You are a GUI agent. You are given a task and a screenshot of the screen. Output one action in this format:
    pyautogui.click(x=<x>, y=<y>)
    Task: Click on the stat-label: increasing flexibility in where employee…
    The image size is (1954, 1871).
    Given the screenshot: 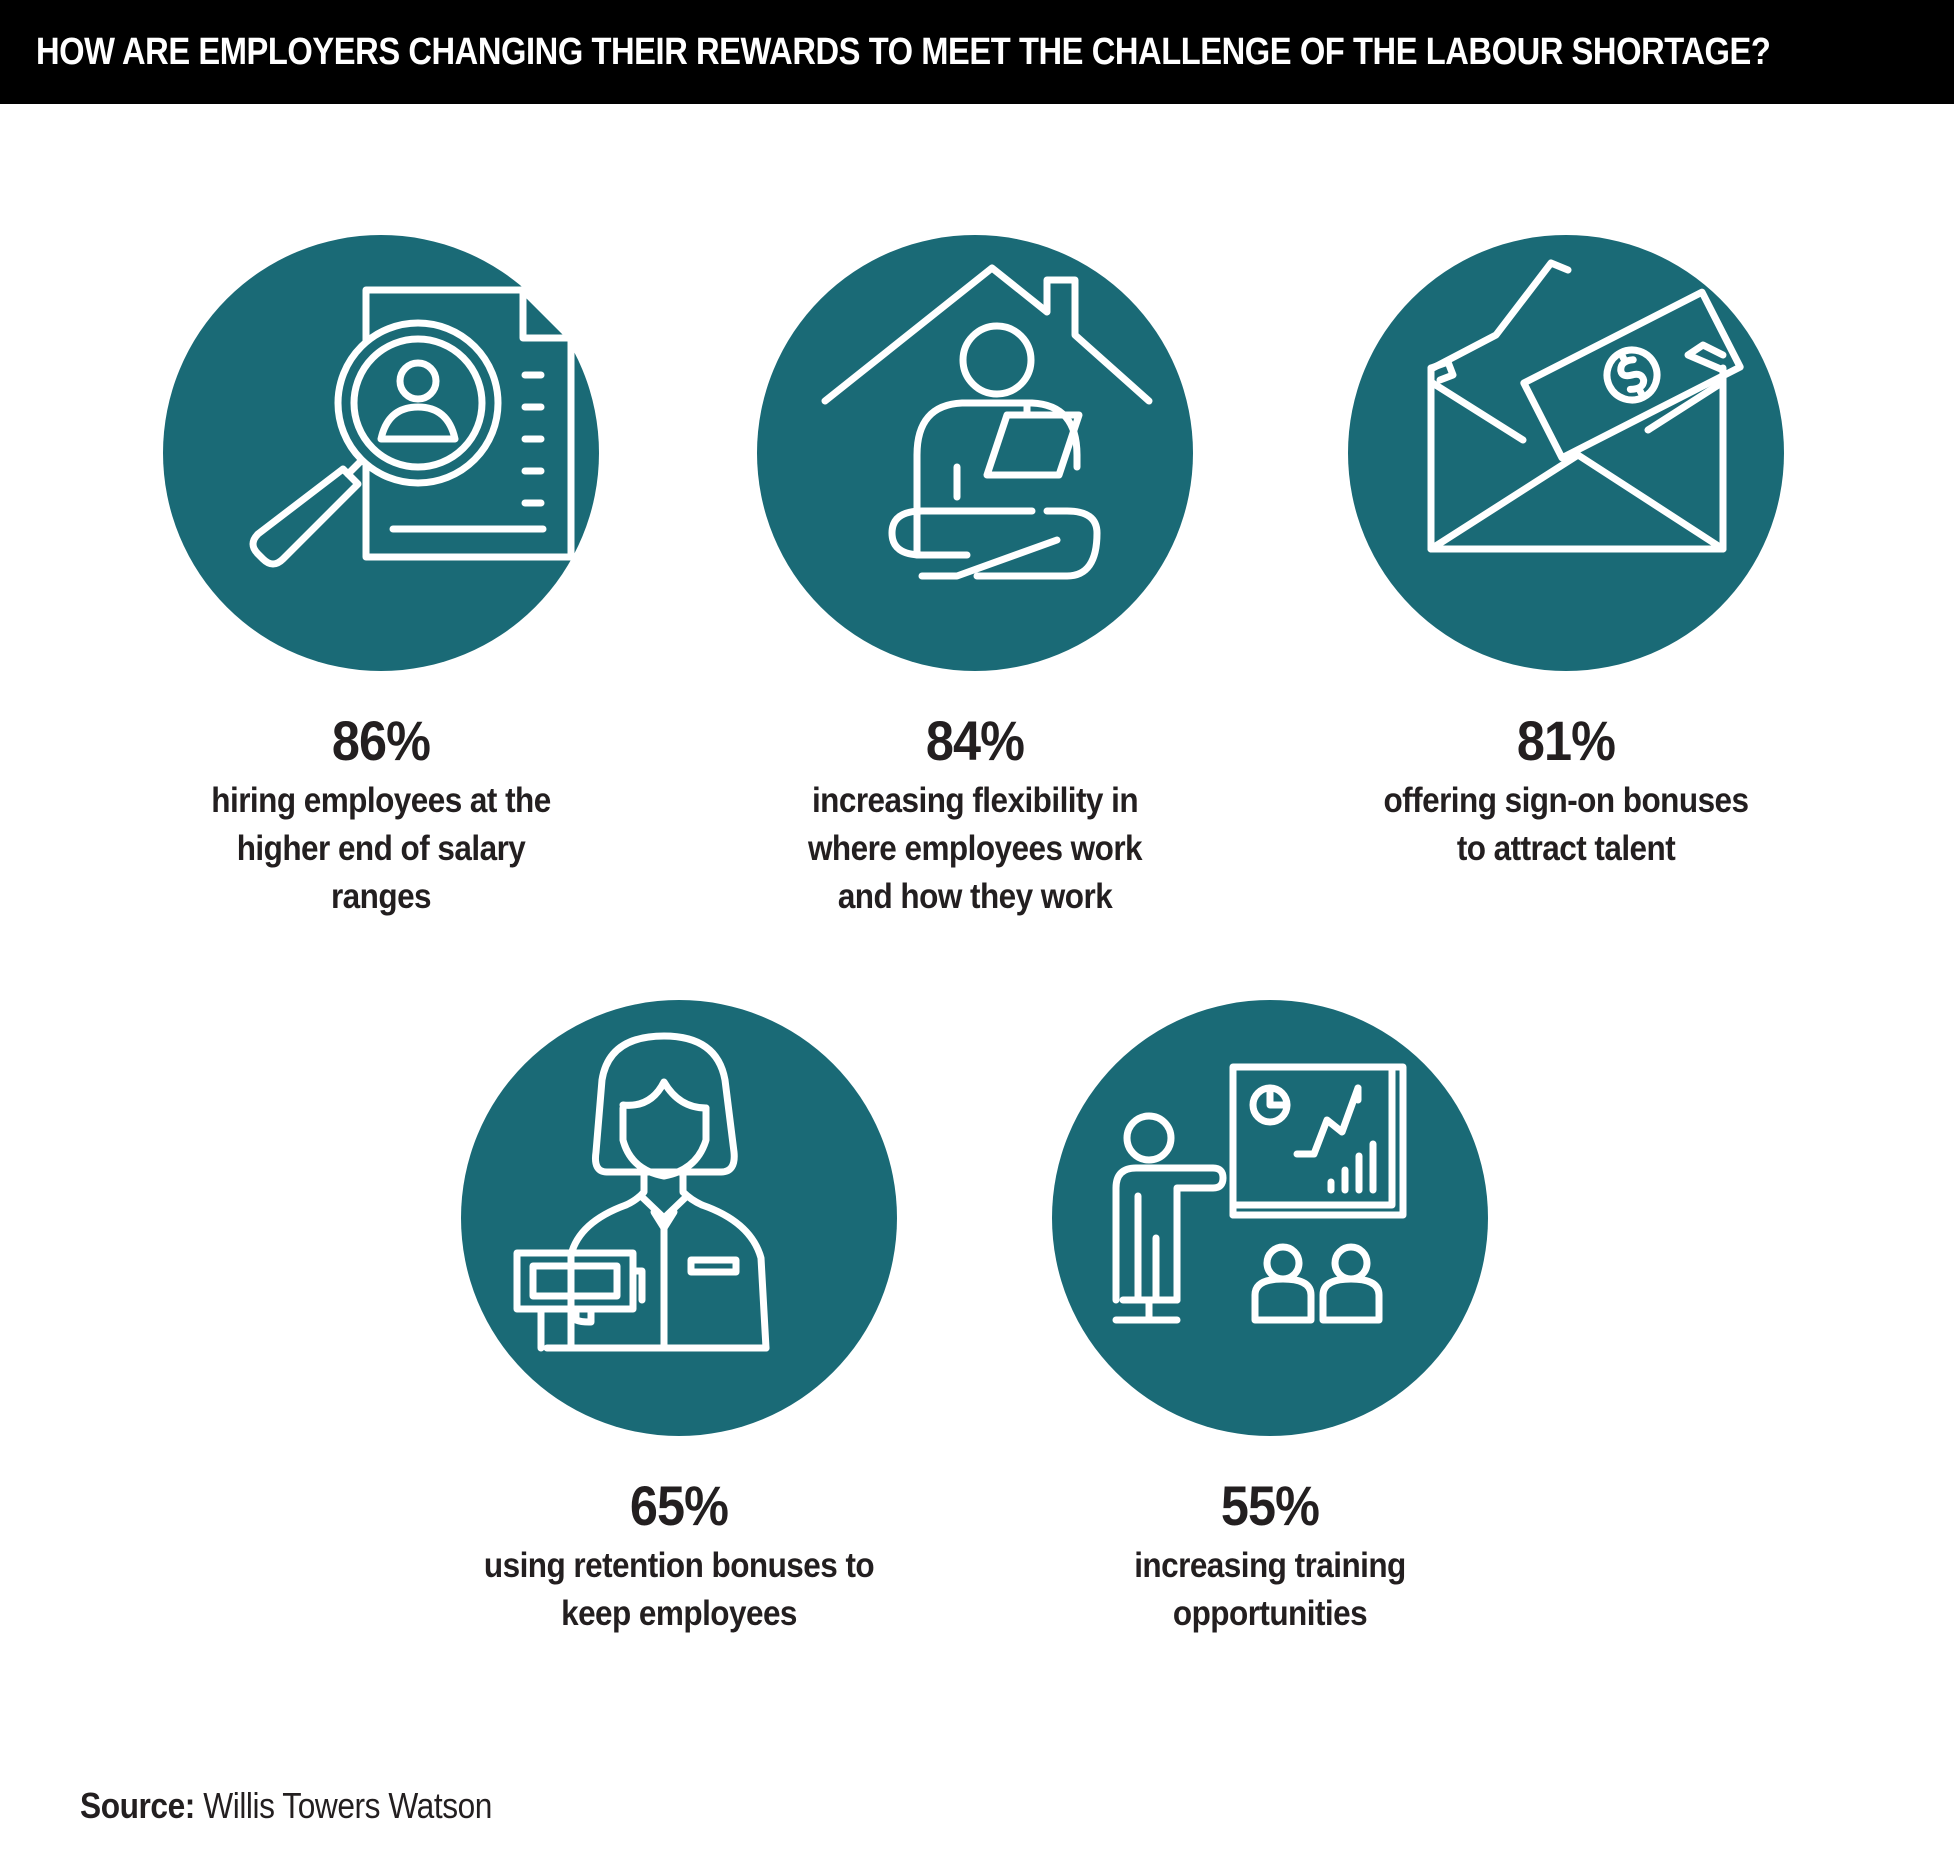 What is the action you would take?
    pyautogui.click(x=975, y=848)
    